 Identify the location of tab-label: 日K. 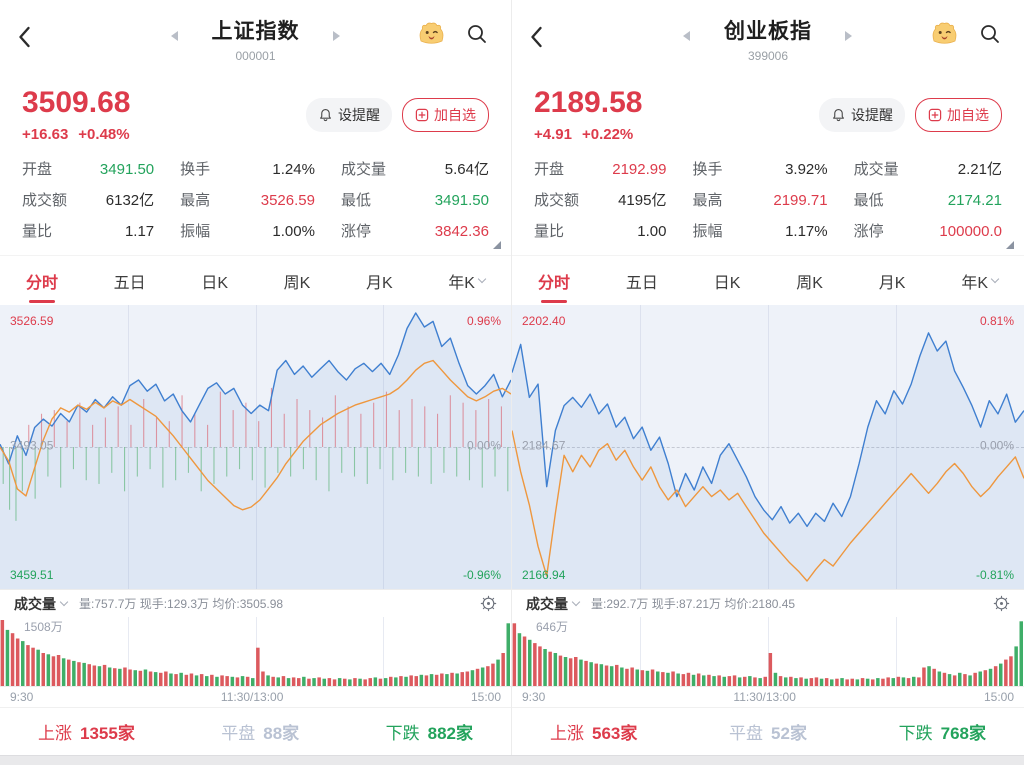
(214, 283).